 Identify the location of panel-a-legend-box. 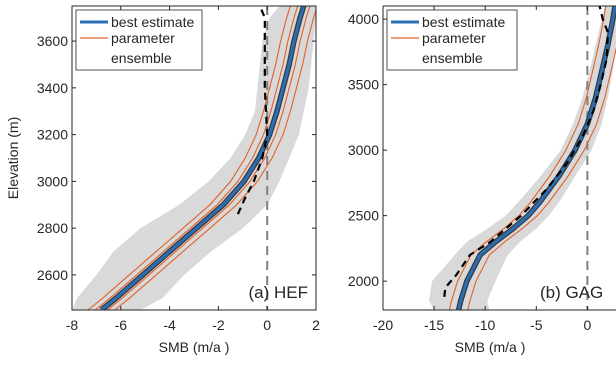
(139, 40).